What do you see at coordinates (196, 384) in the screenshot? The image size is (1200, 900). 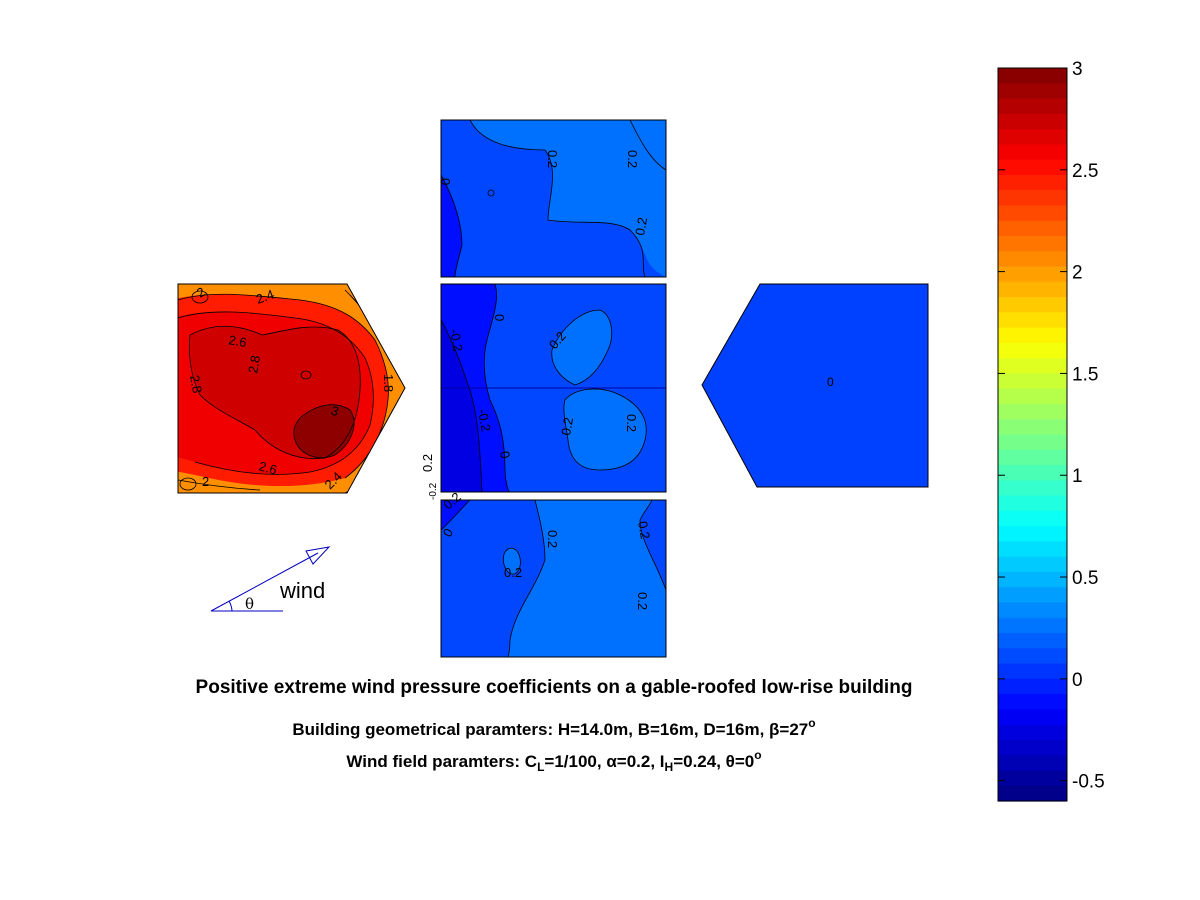 I see `left-contour-label: 2.8` at bounding box center [196, 384].